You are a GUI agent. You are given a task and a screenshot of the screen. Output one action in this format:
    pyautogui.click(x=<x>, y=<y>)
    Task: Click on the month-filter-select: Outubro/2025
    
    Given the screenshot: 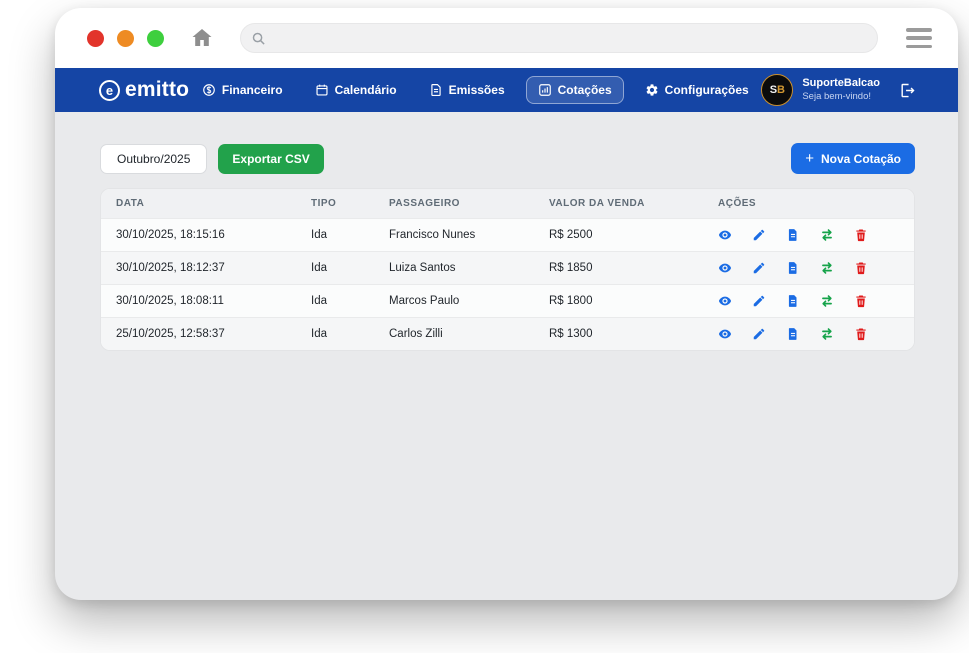 What is the action you would take?
    pyautogui.click(x=154, y=158)
    